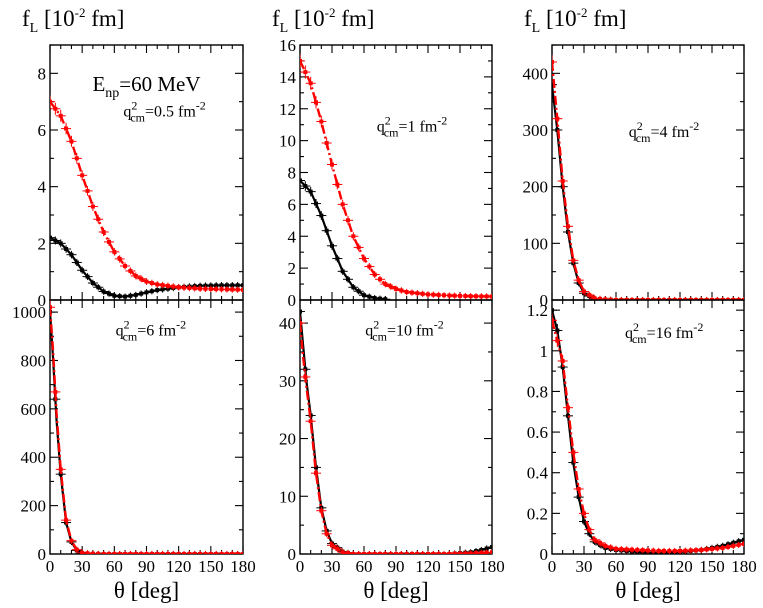 Image resolution: width=763 pixels, height=608 pixels. I want to click on y-tick-label: 8, so click(42, 73).